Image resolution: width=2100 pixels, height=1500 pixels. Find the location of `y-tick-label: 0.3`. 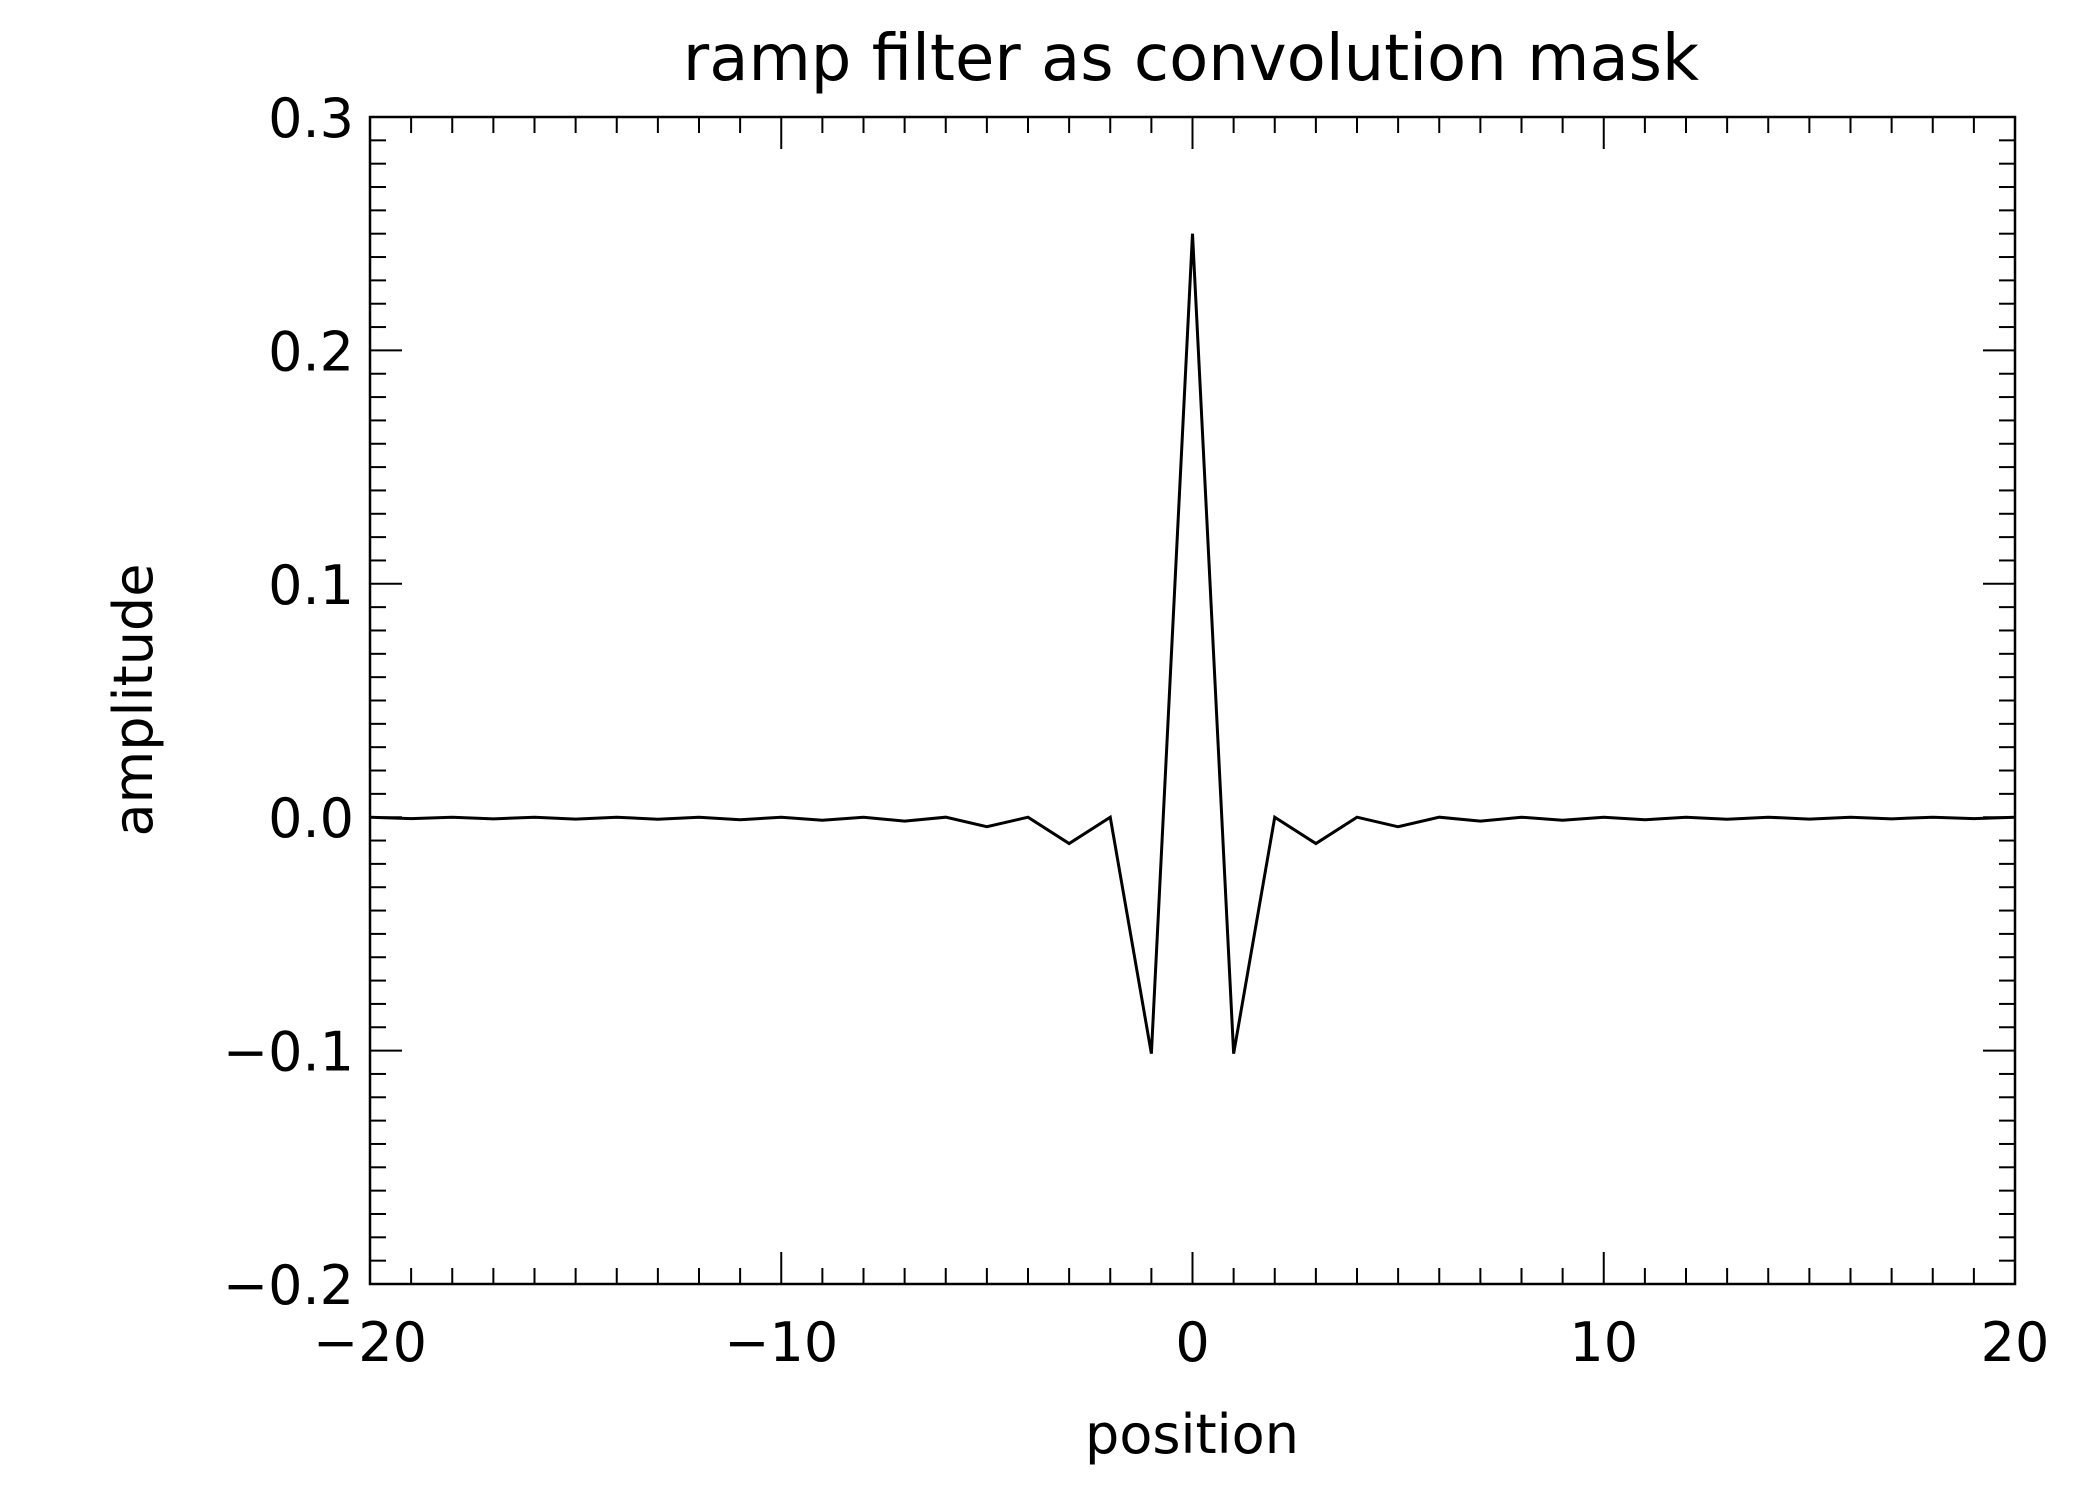

y-tick-label: 0.3 is located at coordinates (311, 118).